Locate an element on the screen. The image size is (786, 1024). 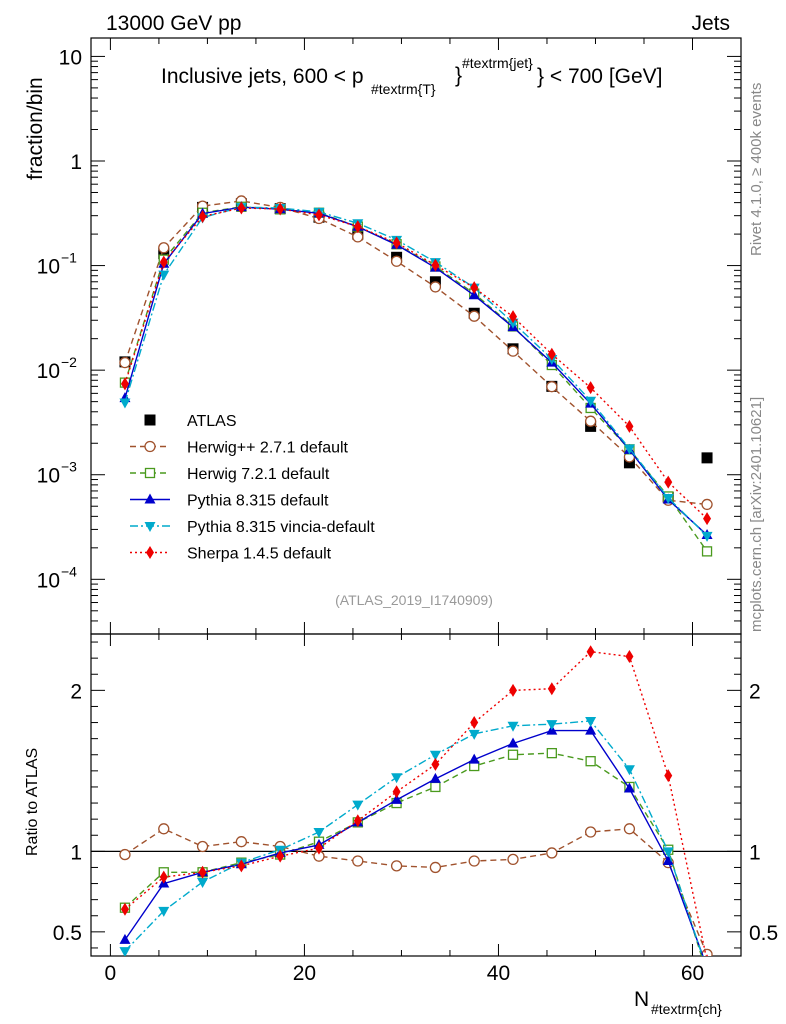
jets-label: Jets is located at coordinates (710, 23).